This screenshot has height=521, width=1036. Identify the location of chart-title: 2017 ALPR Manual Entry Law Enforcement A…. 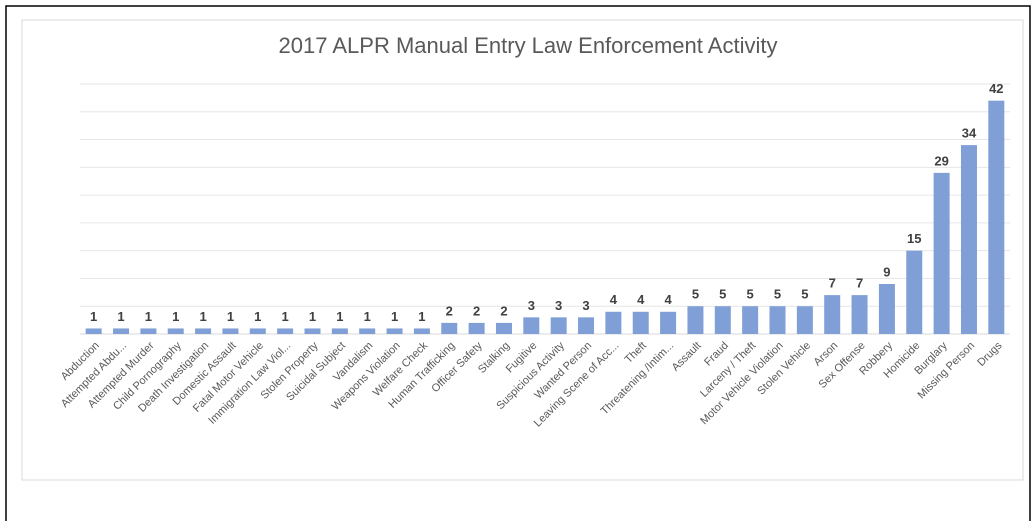
(528, 45).